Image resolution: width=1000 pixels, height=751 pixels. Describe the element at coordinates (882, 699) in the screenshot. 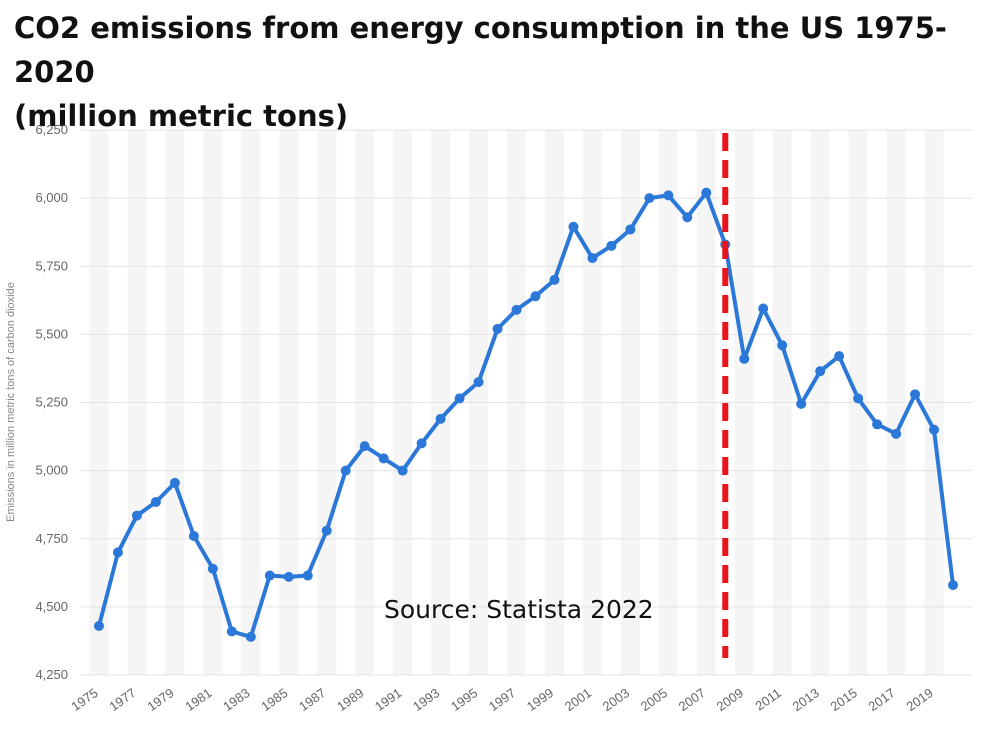

I see `x-tick-label: 2017` at that location.